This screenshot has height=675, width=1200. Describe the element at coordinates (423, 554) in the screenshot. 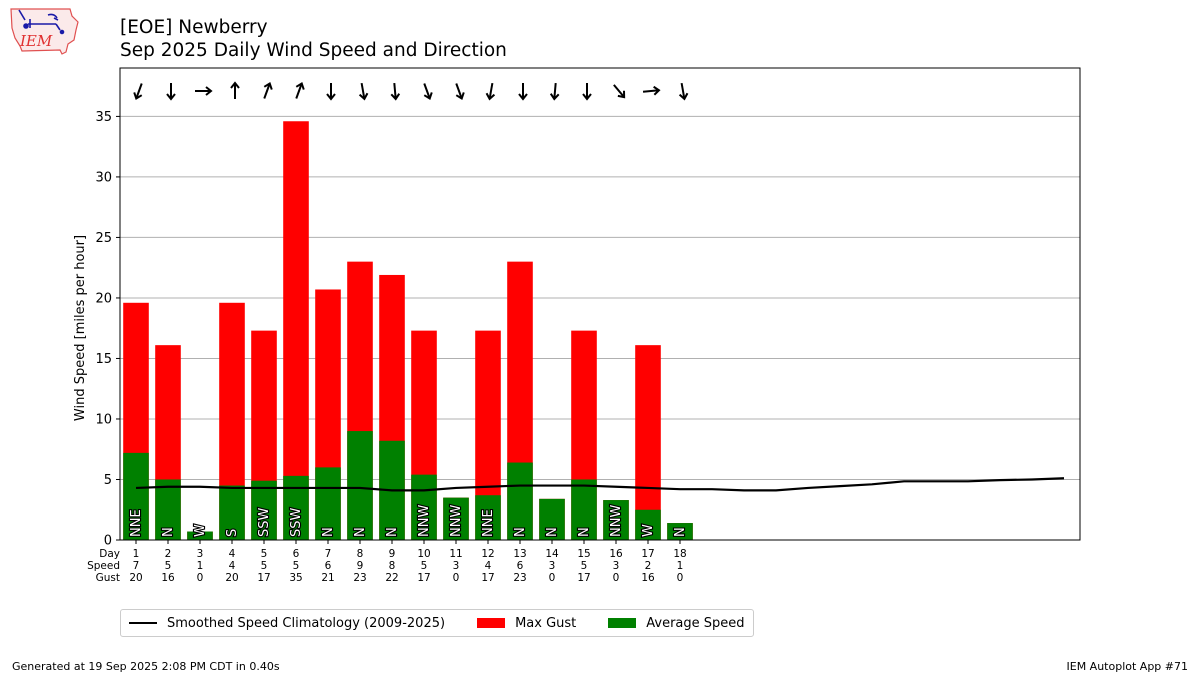

I see `day-label: 10` at that location.